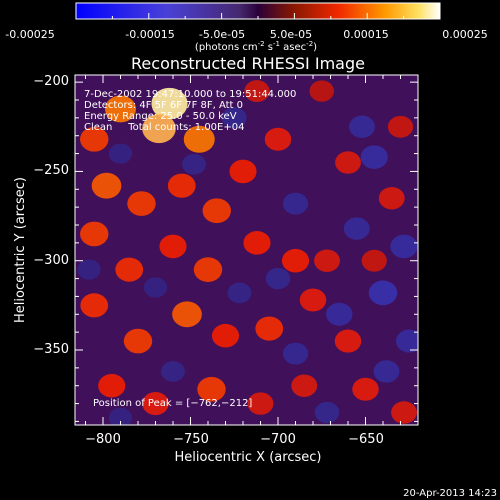  What do you see at coordinates (29, 34) in the screenshot?
I see `colorbar-tick-label: -0.00025` at bounding box center [29, 34].